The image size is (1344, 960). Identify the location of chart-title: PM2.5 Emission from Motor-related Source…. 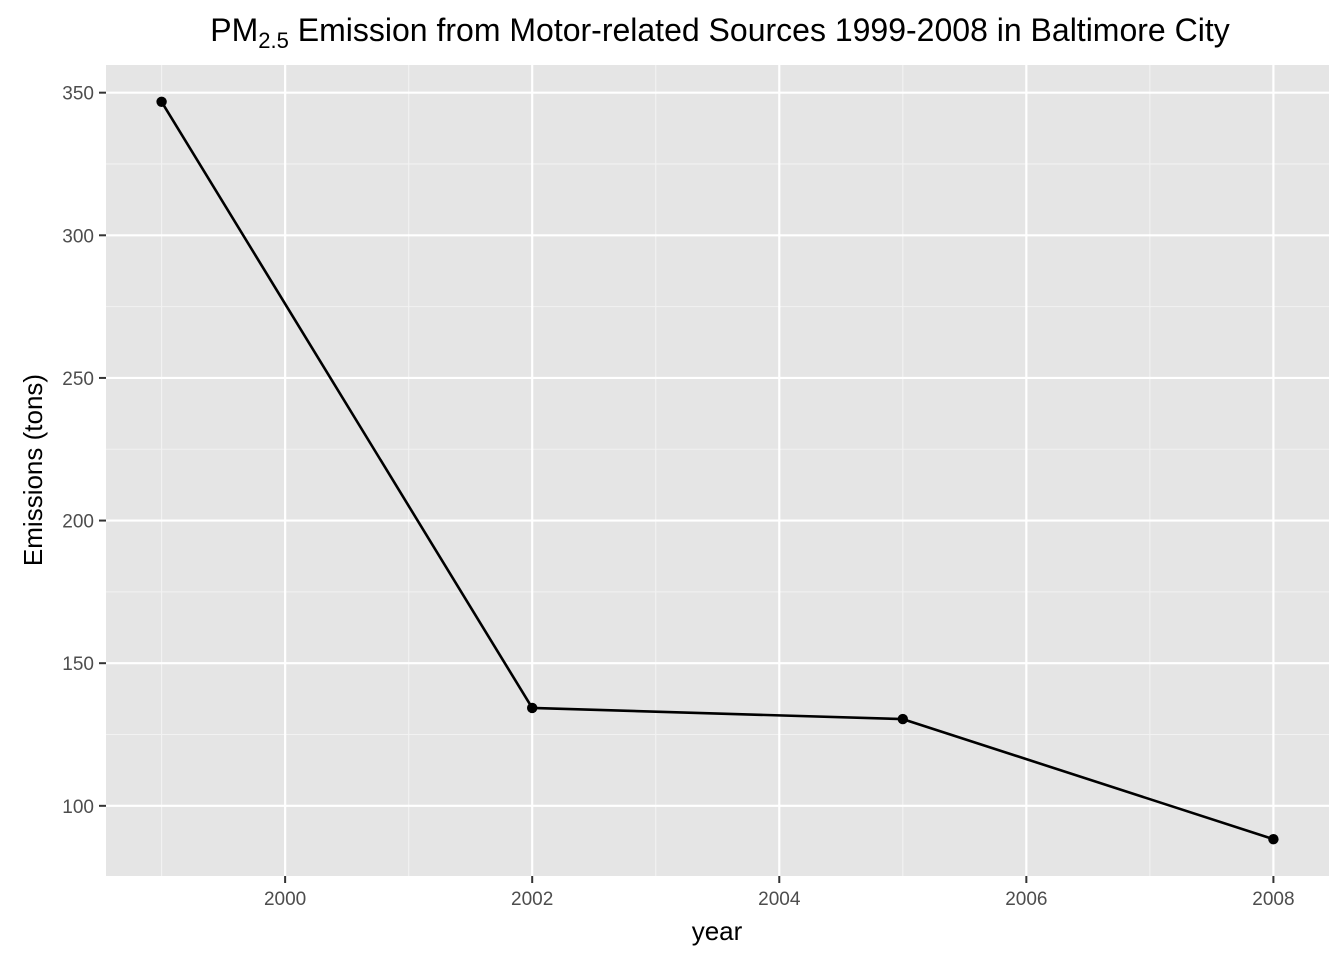
(719, 32).